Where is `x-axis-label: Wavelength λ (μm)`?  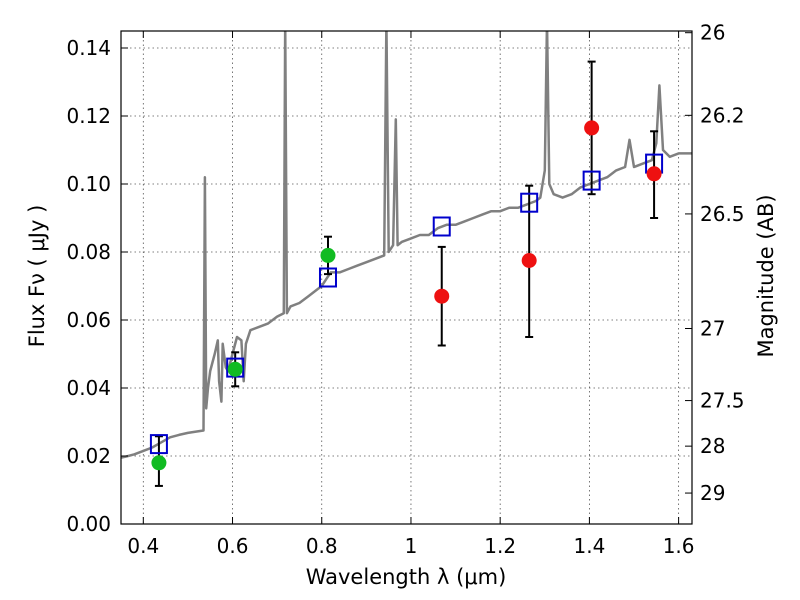 x-axis-label: Wavelength λ (μm) is located at coordinates (406, 577).